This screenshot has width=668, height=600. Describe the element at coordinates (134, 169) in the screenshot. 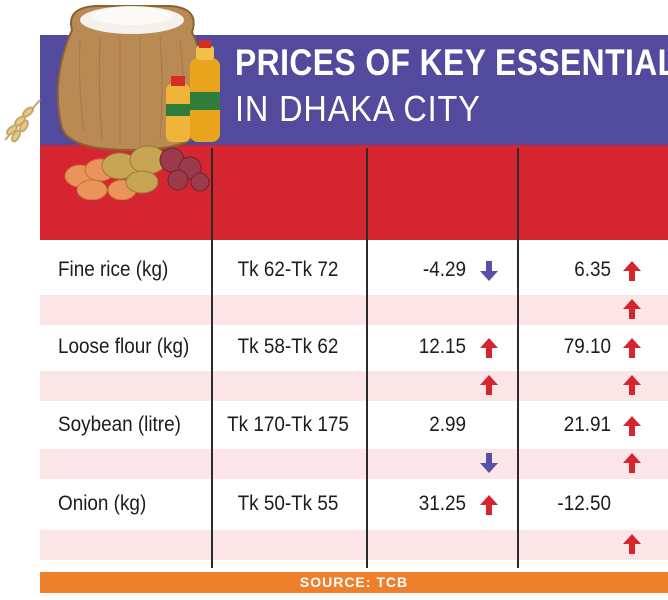

I see `potatoes-icon` at that location.